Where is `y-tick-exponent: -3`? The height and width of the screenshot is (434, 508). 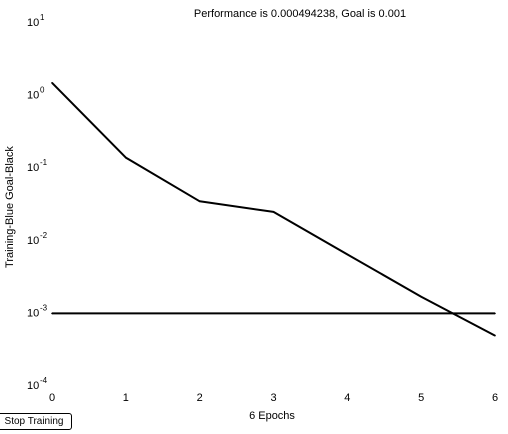 y-tick-exponent: -3 is located at coordinates (44, 307).